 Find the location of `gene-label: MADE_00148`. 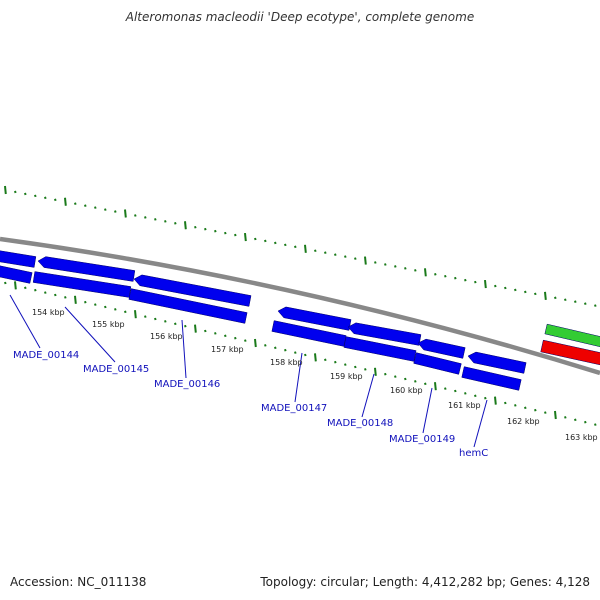

gene-label: MADE_00148 is located at coordinates (360, 423).